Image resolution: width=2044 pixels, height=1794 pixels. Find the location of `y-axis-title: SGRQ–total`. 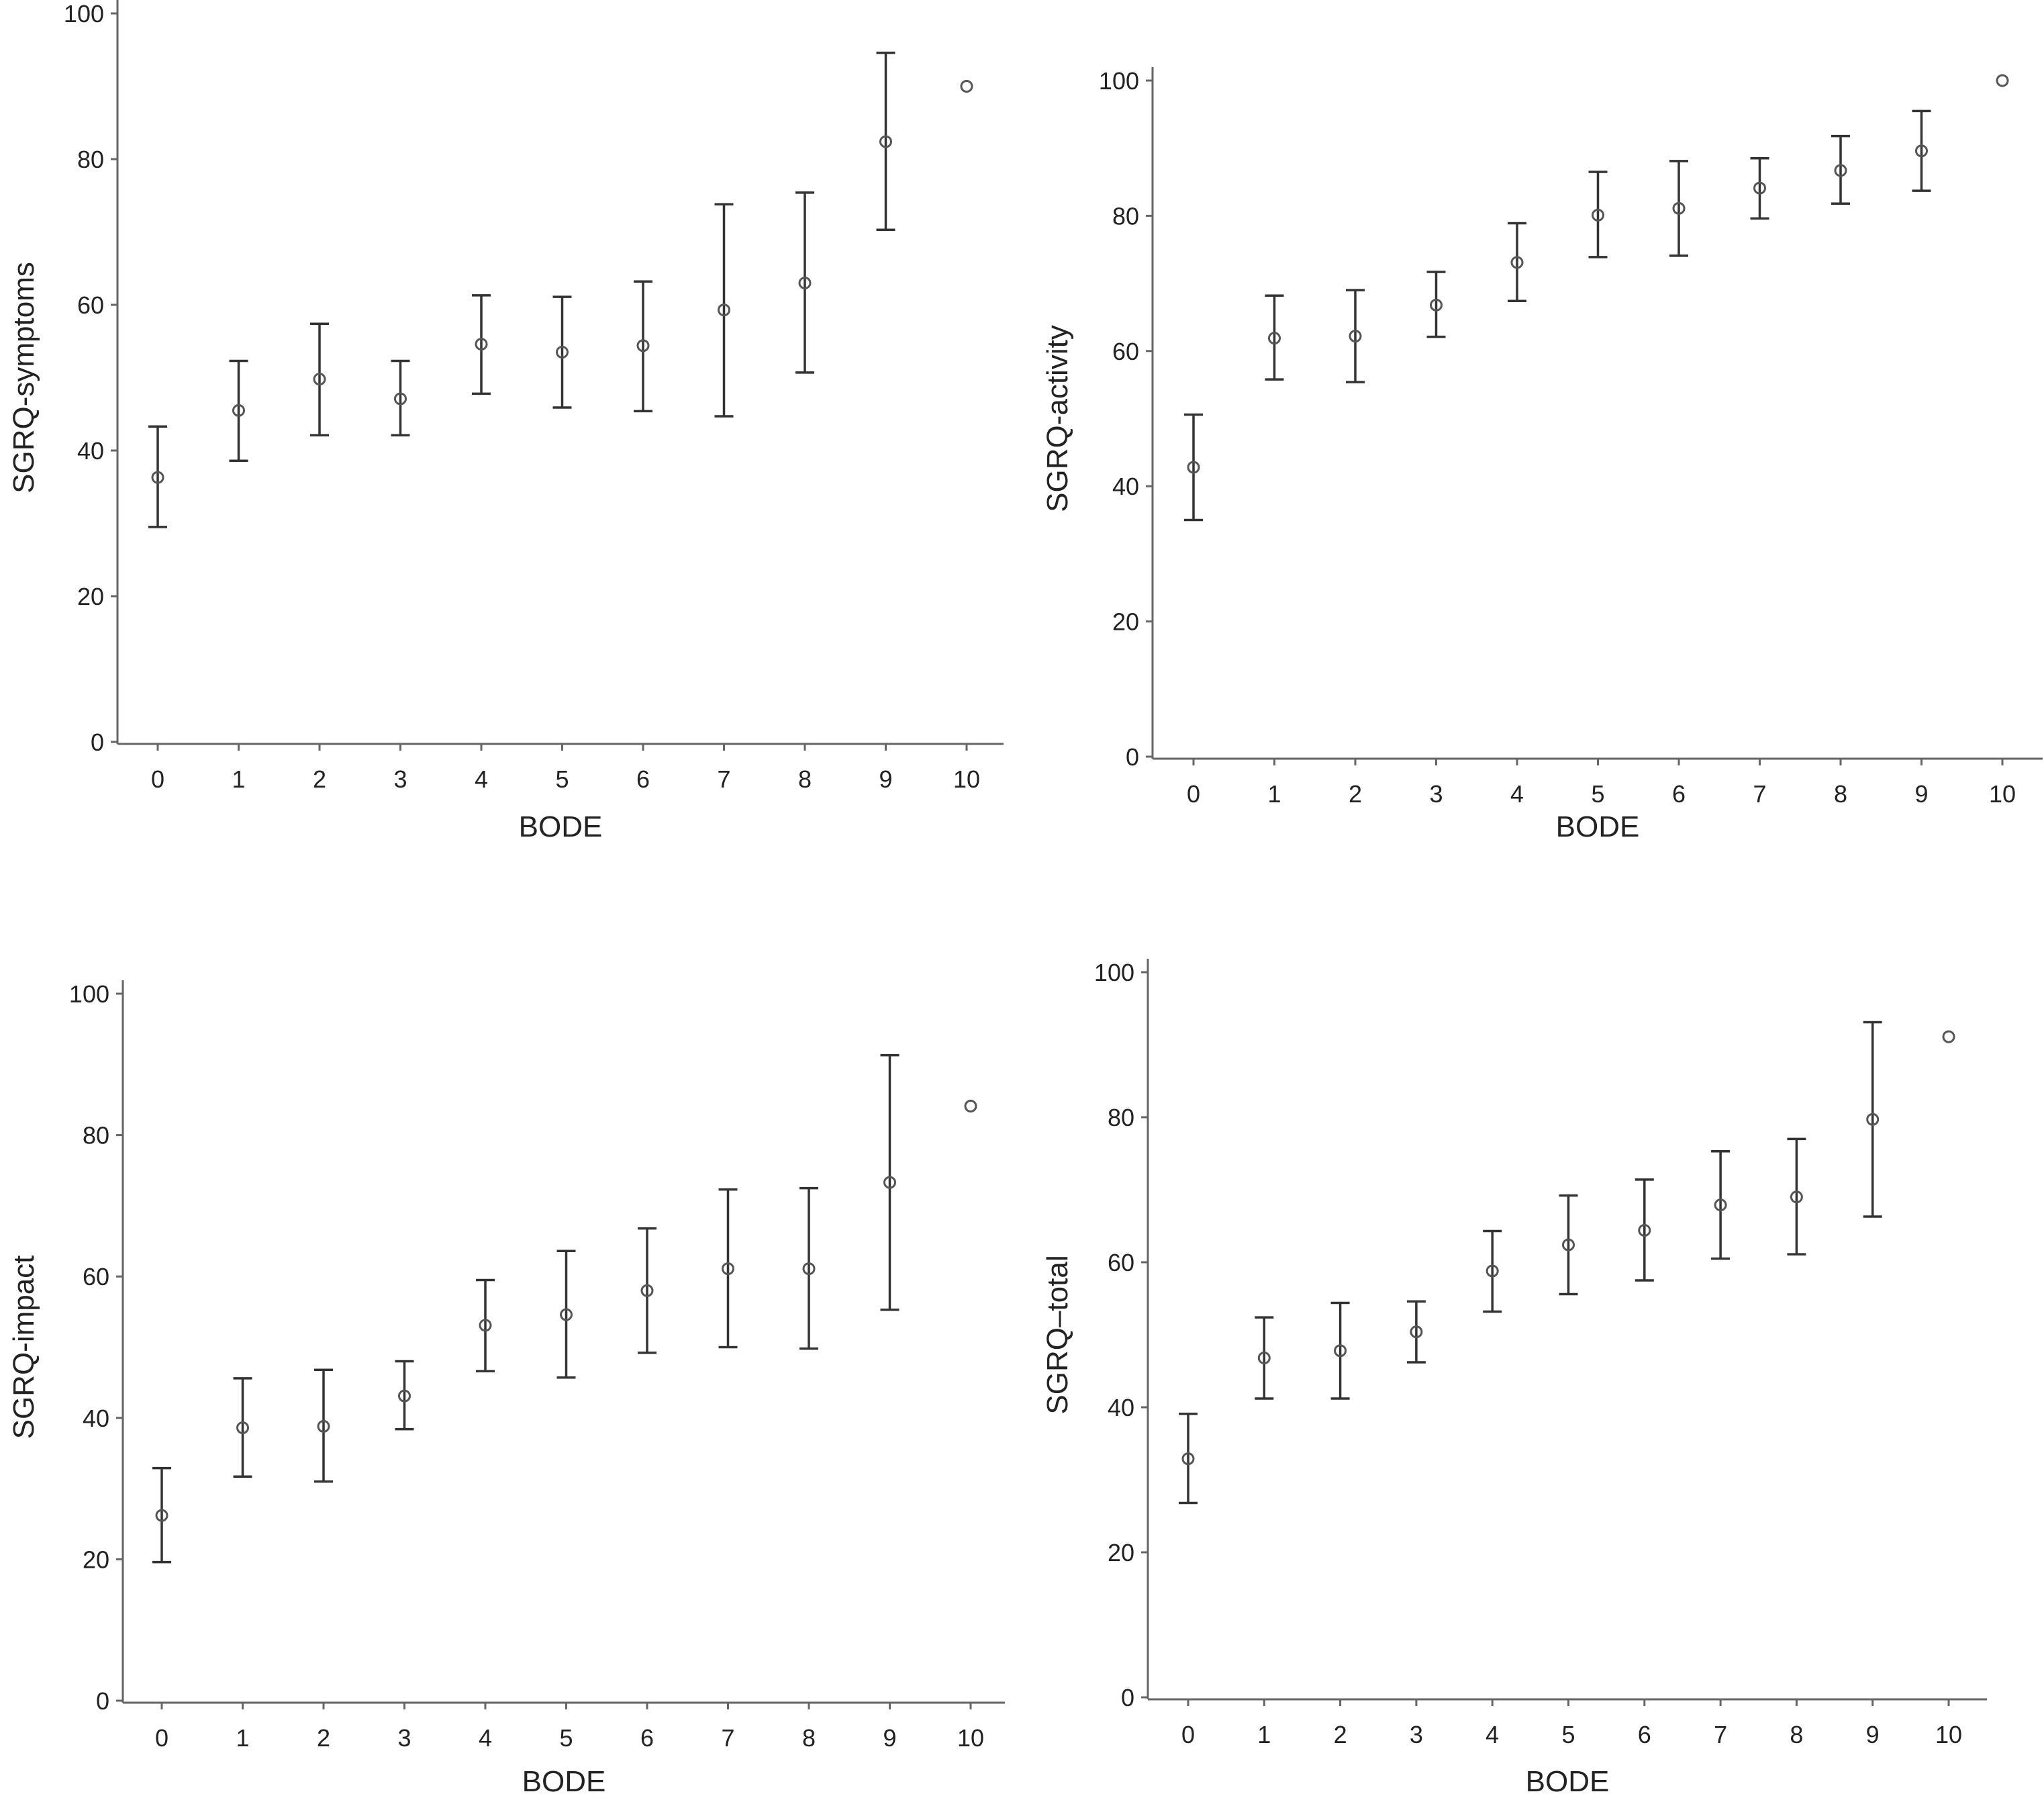

y-axis-title: SGRQ–total is located at coordinates (1058, 1334).